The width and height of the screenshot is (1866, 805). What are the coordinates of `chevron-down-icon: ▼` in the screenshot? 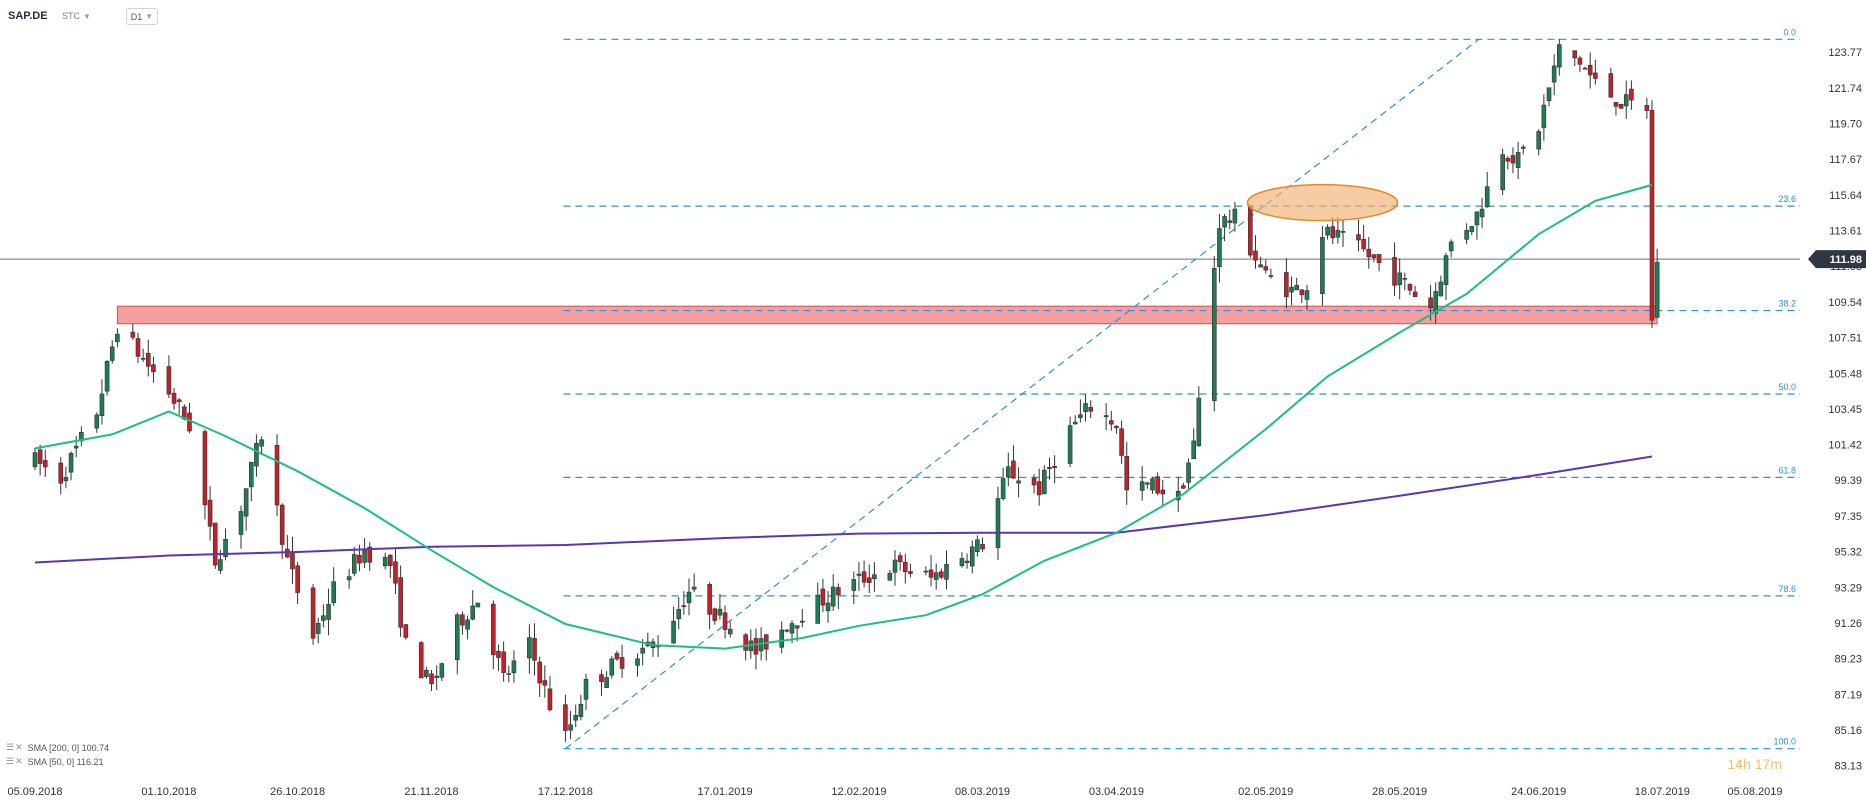 It's located at (87, 16).